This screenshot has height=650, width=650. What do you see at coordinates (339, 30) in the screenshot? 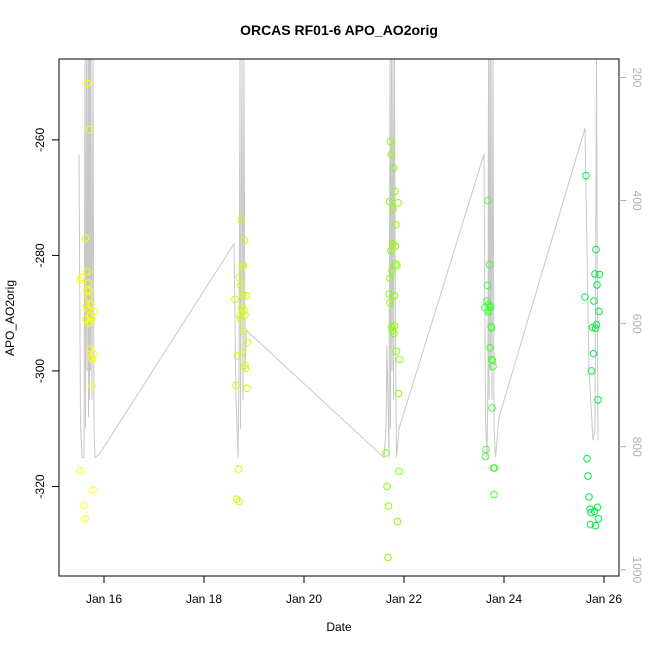
I see `chart-title: ORCAS RF01-6 APO_AO2orig` at bounding box center [339, 30].